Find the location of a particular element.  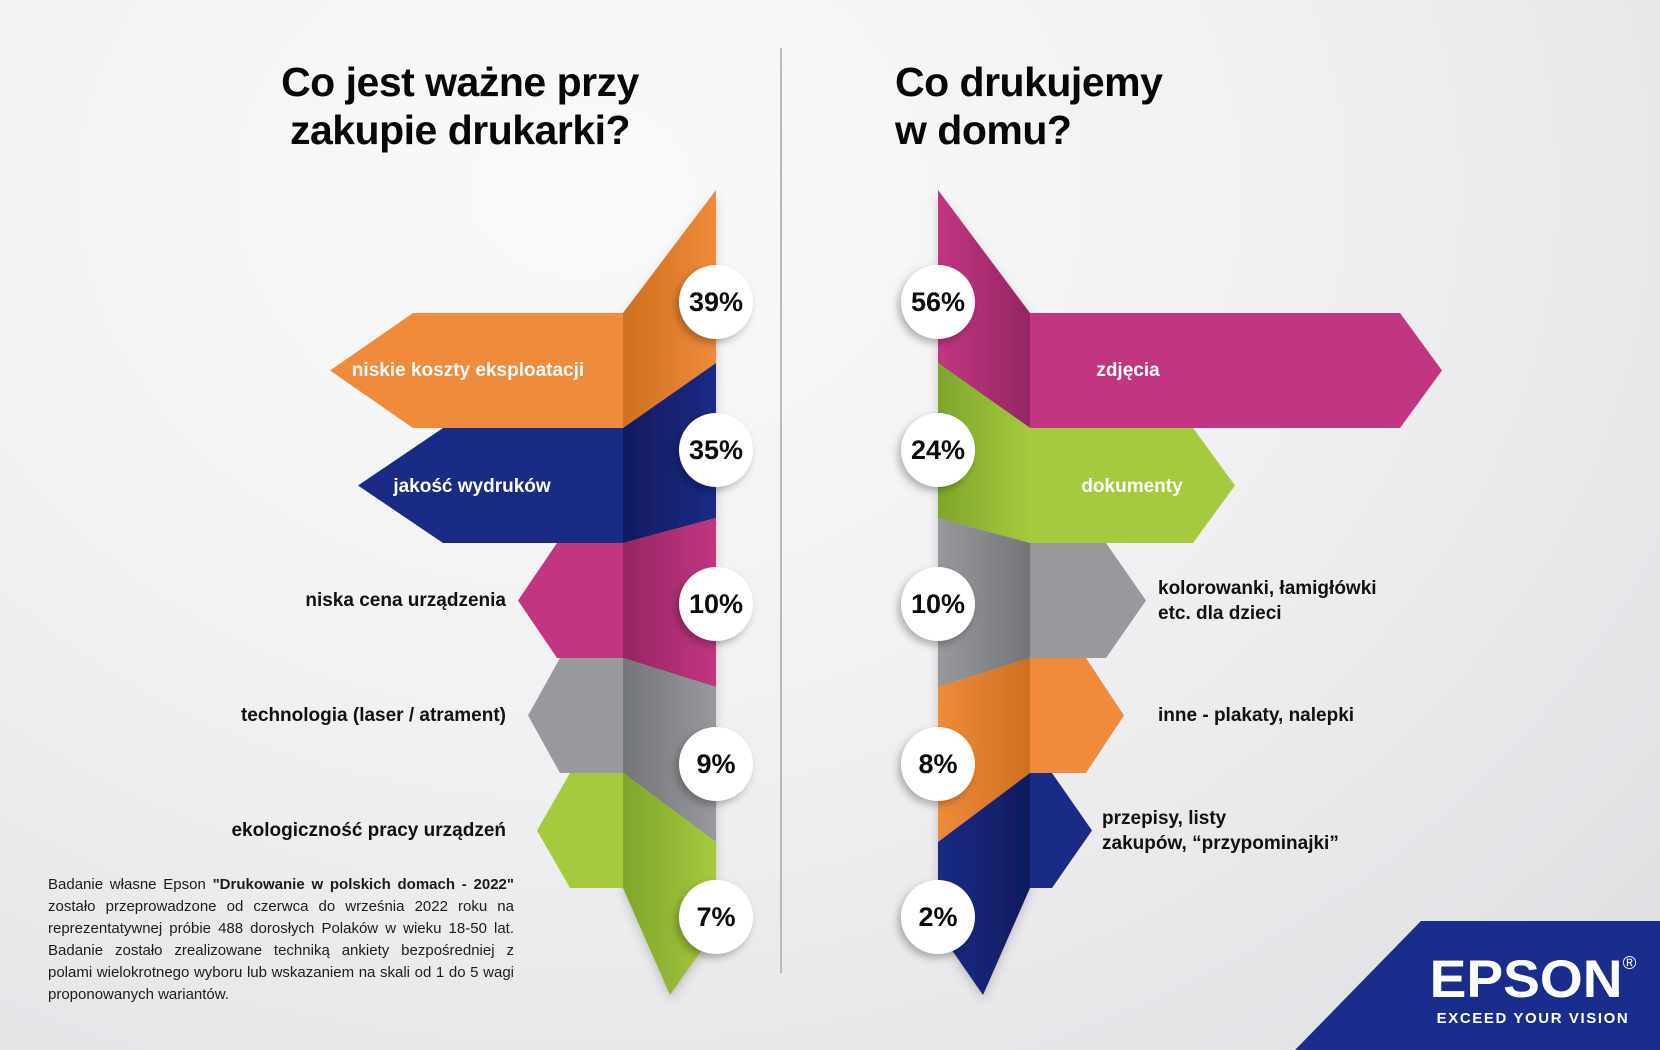

bar-arrow-inne is located at coordinates (1077, 715).